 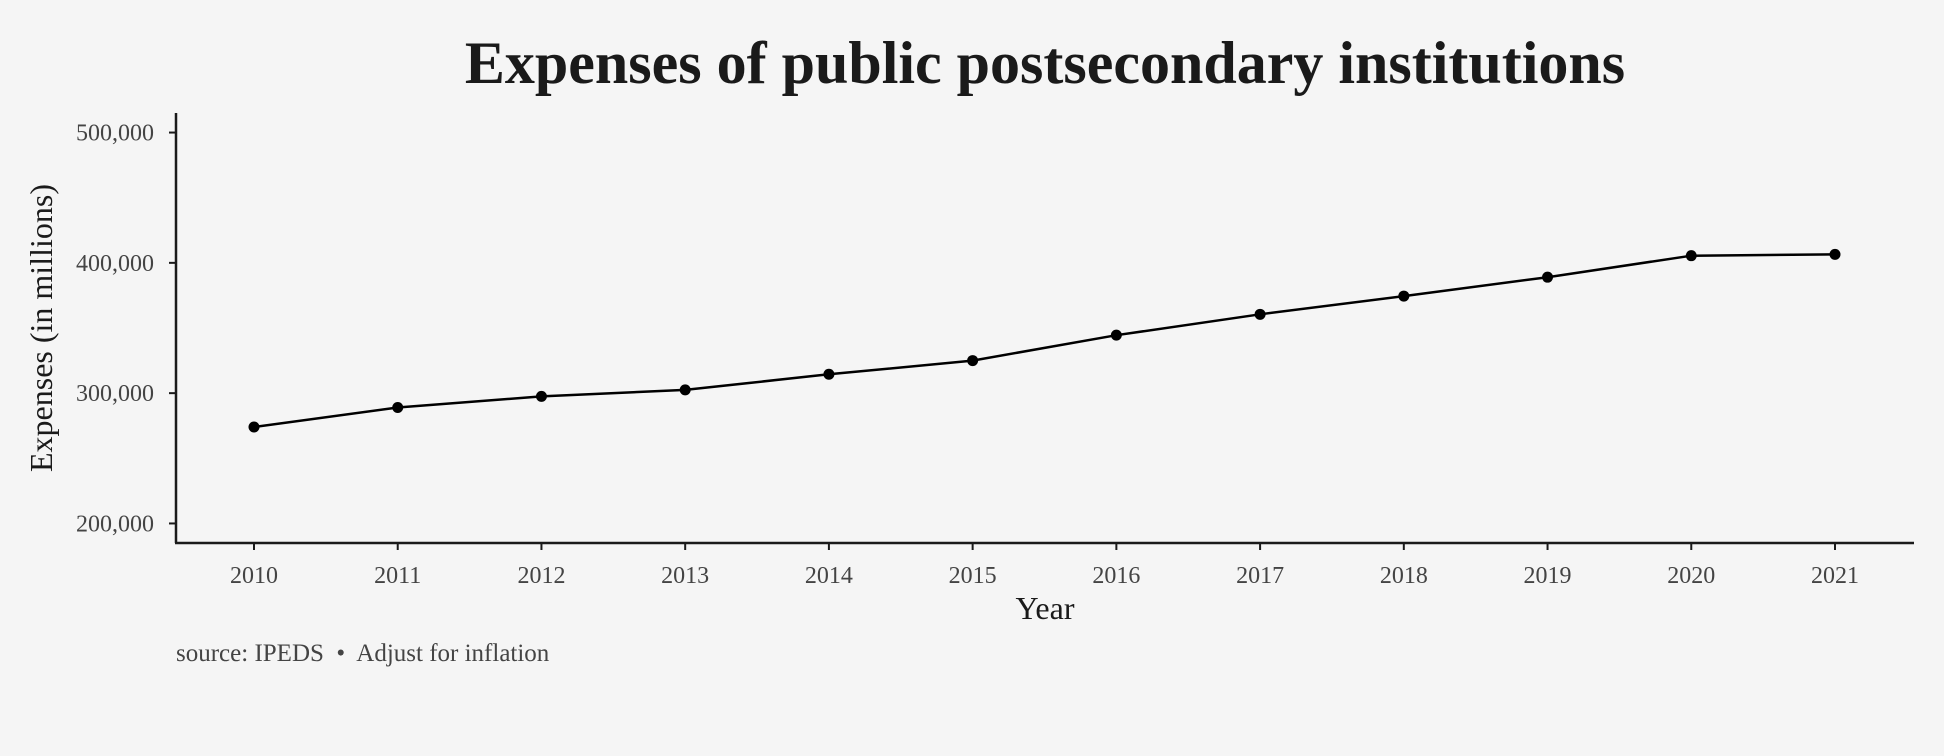 I want to click on x-axis-title: Year, so click(x=1045, y=608).